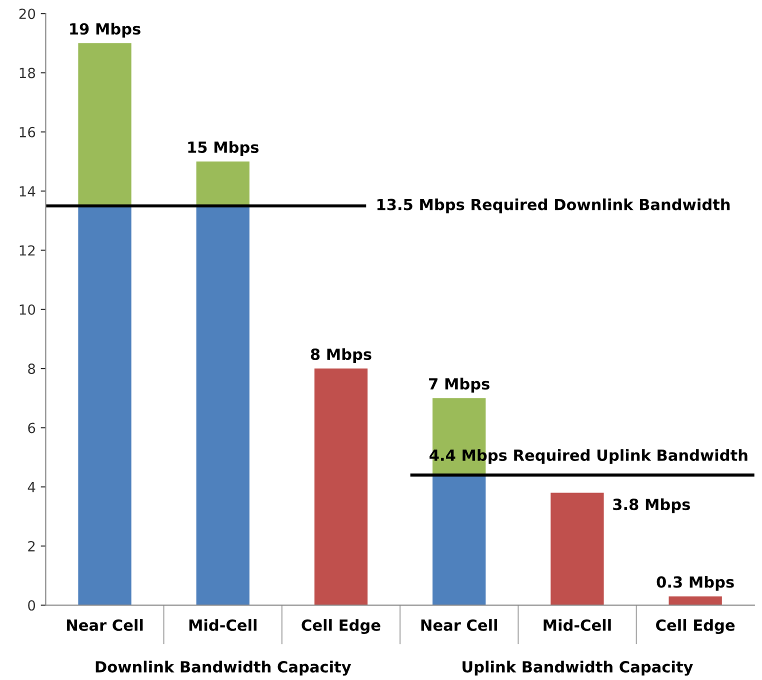  I want to click on text: Downlink Bandwidth Capacity, so click(224, 668).